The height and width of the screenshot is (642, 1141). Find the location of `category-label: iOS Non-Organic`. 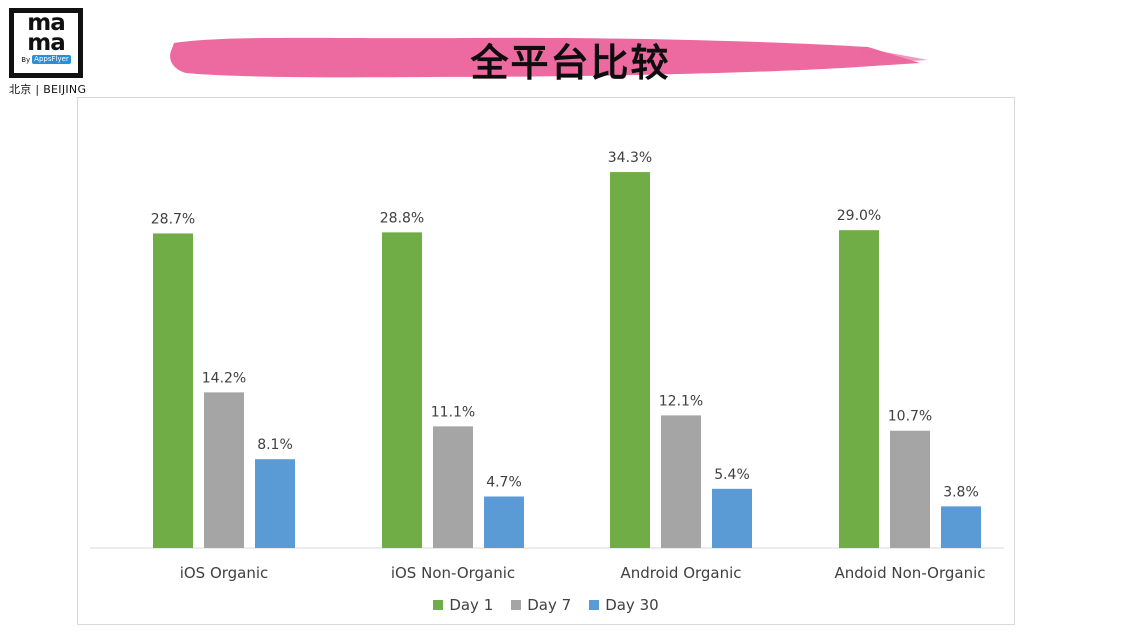

category-label: iOS Non-Organic is located at coordinates (453, 573).